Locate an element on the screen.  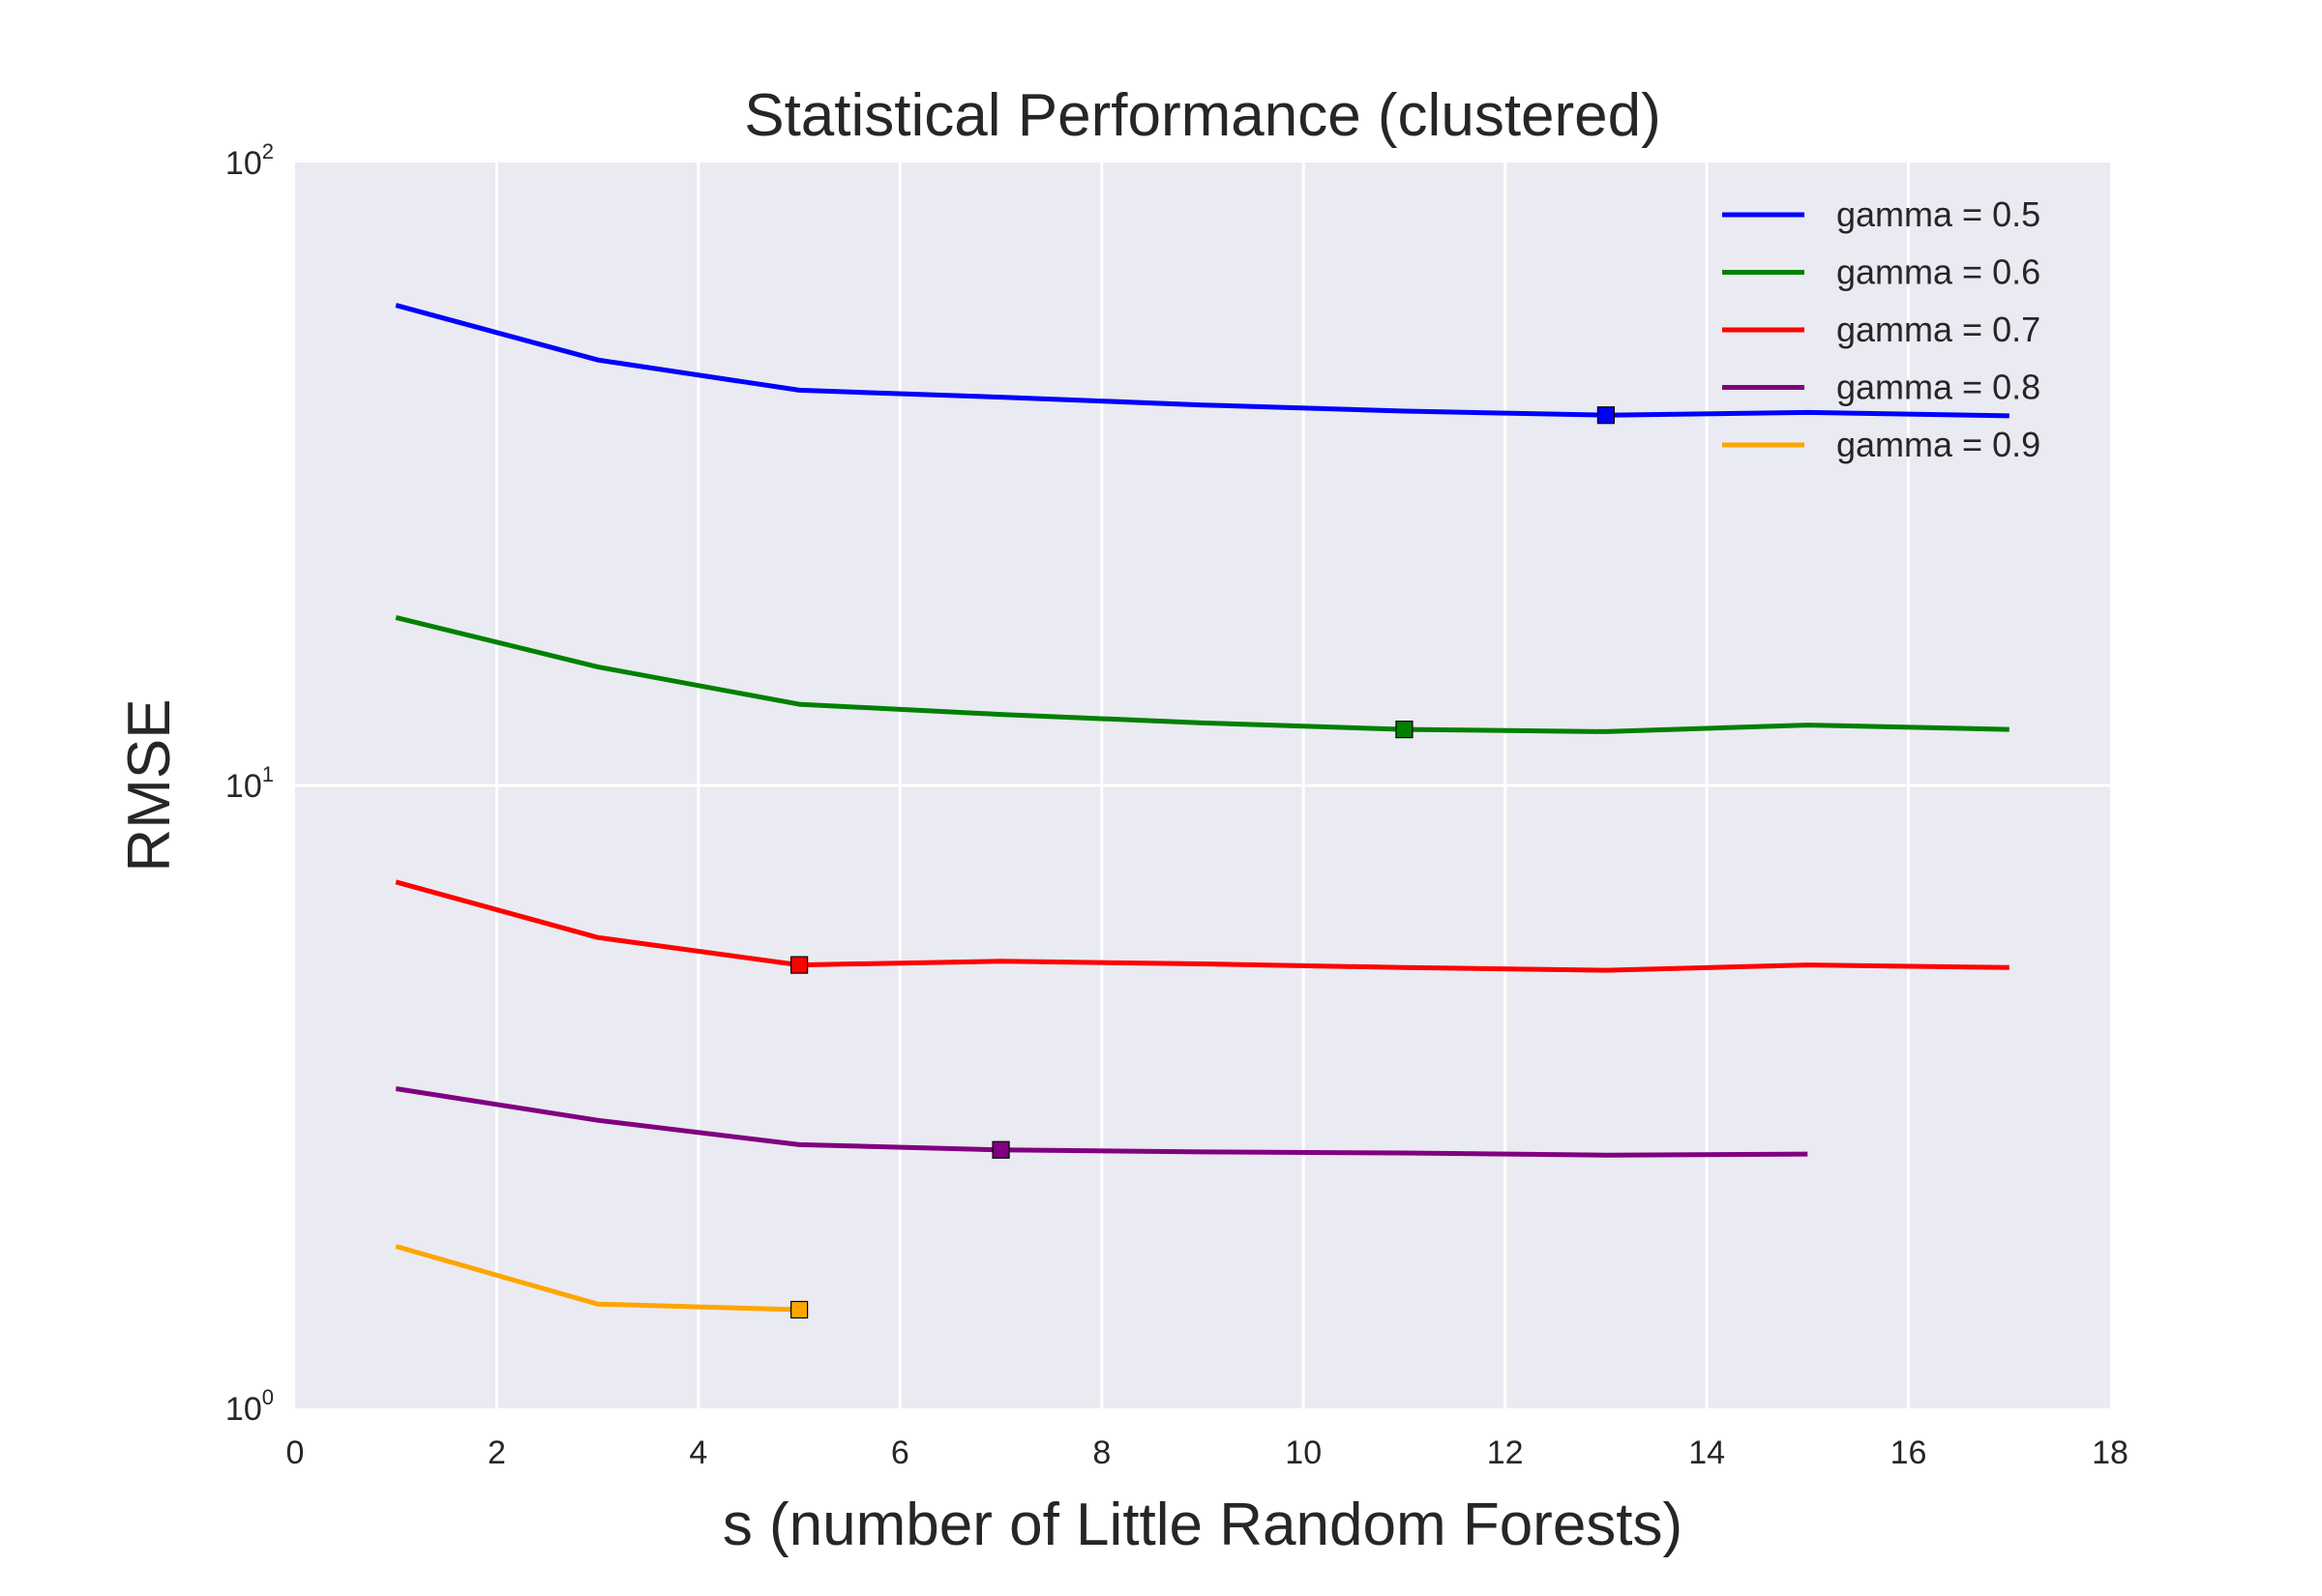
x-tick-label: 16 is located at coordinates (1908, 1452).